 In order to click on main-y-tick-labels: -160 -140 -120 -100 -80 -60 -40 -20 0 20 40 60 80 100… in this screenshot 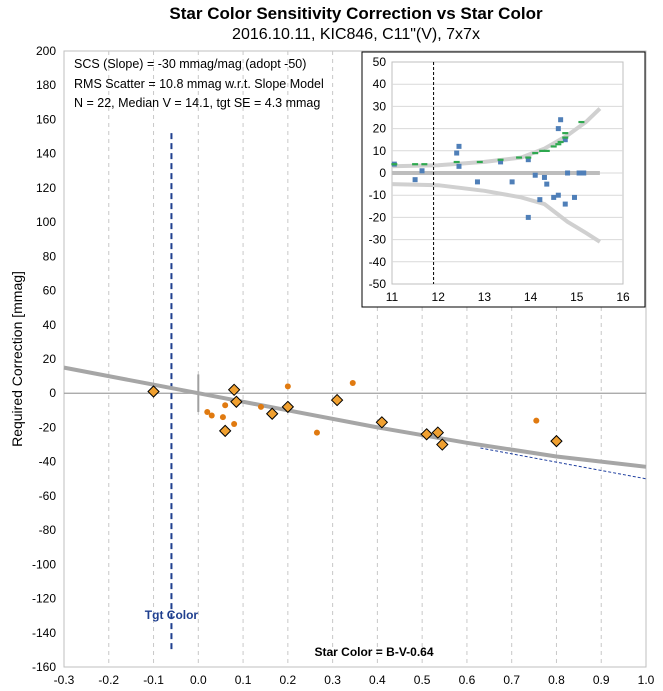, I will do `click(44, 359)`.